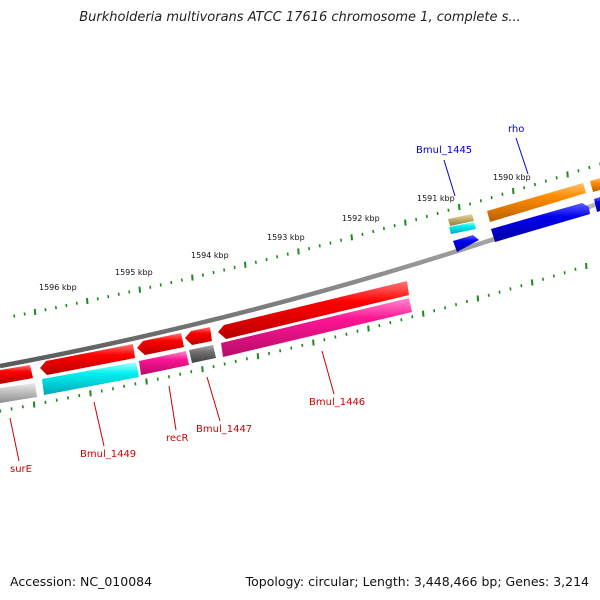  Describe the element at coordinates (595, 185) in the screenshot. I see `gene-next-forward` at that location.